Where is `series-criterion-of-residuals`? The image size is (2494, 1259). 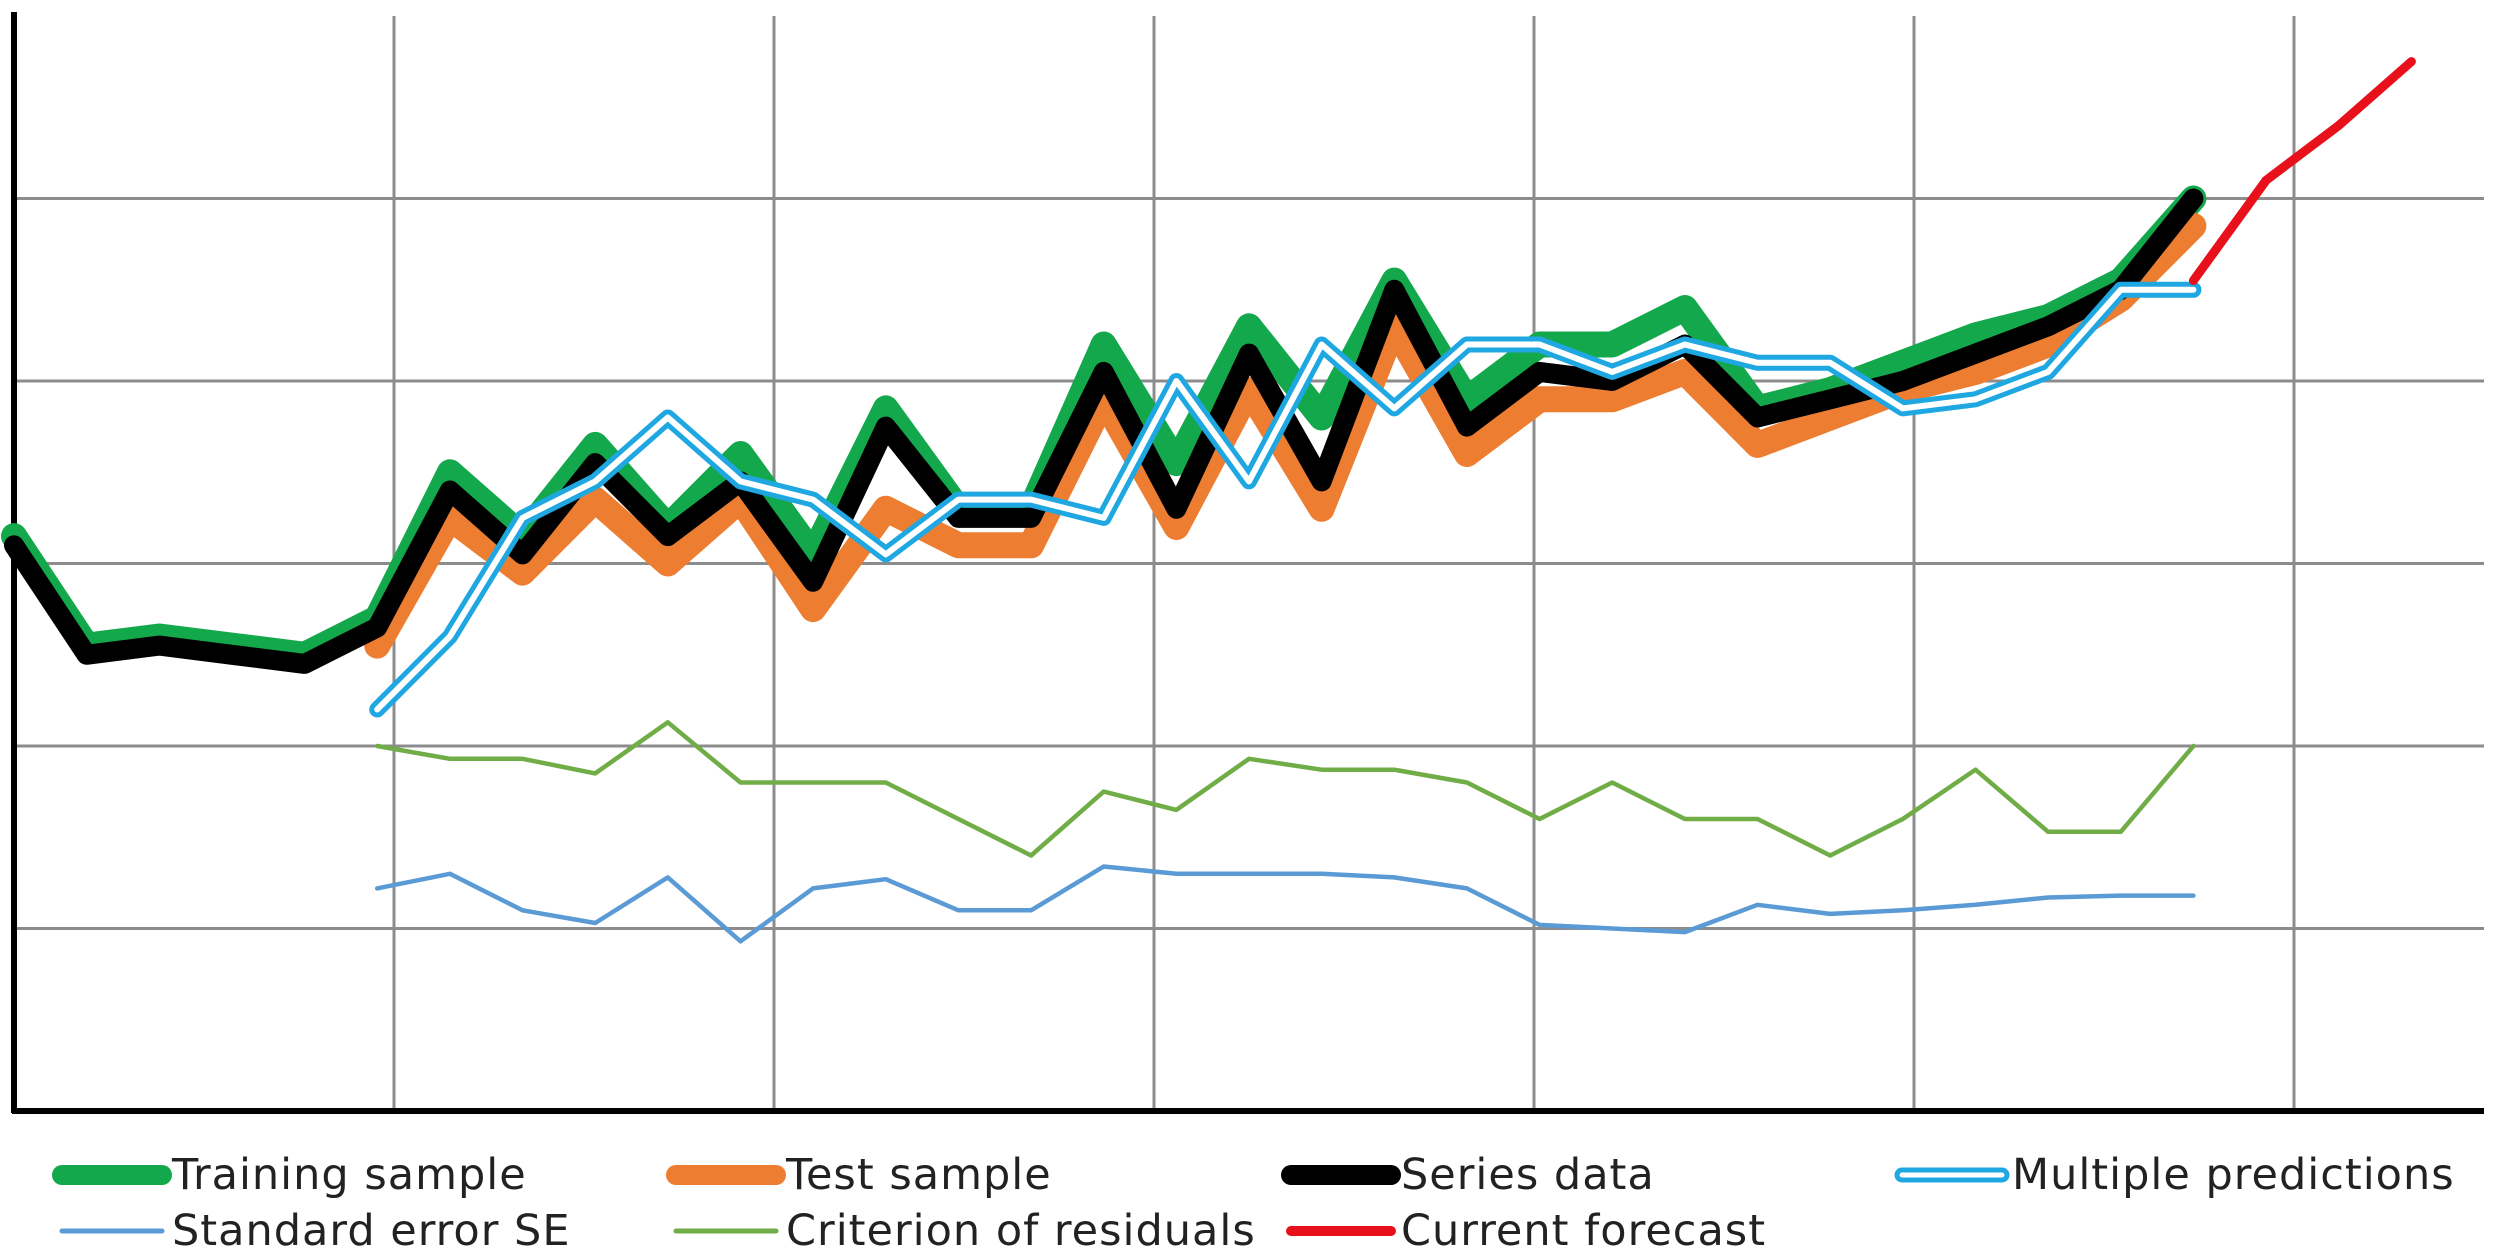 series-criterion-of-residuals is located at coordinates (1285, 789).